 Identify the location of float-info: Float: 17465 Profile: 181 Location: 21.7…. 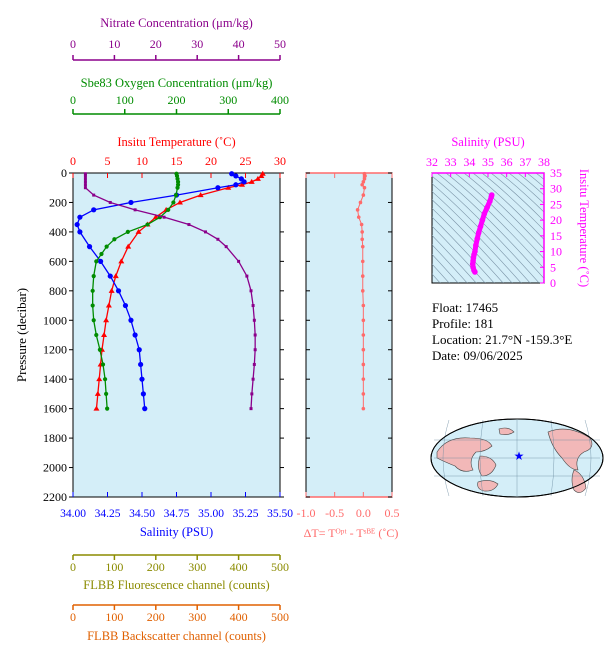
(502, 332).